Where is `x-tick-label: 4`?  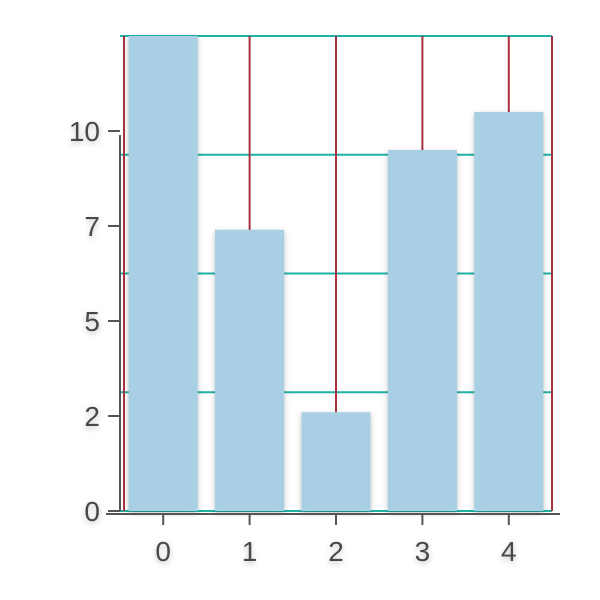
x-tick-label: 4 is located at coordinates (509, 551).